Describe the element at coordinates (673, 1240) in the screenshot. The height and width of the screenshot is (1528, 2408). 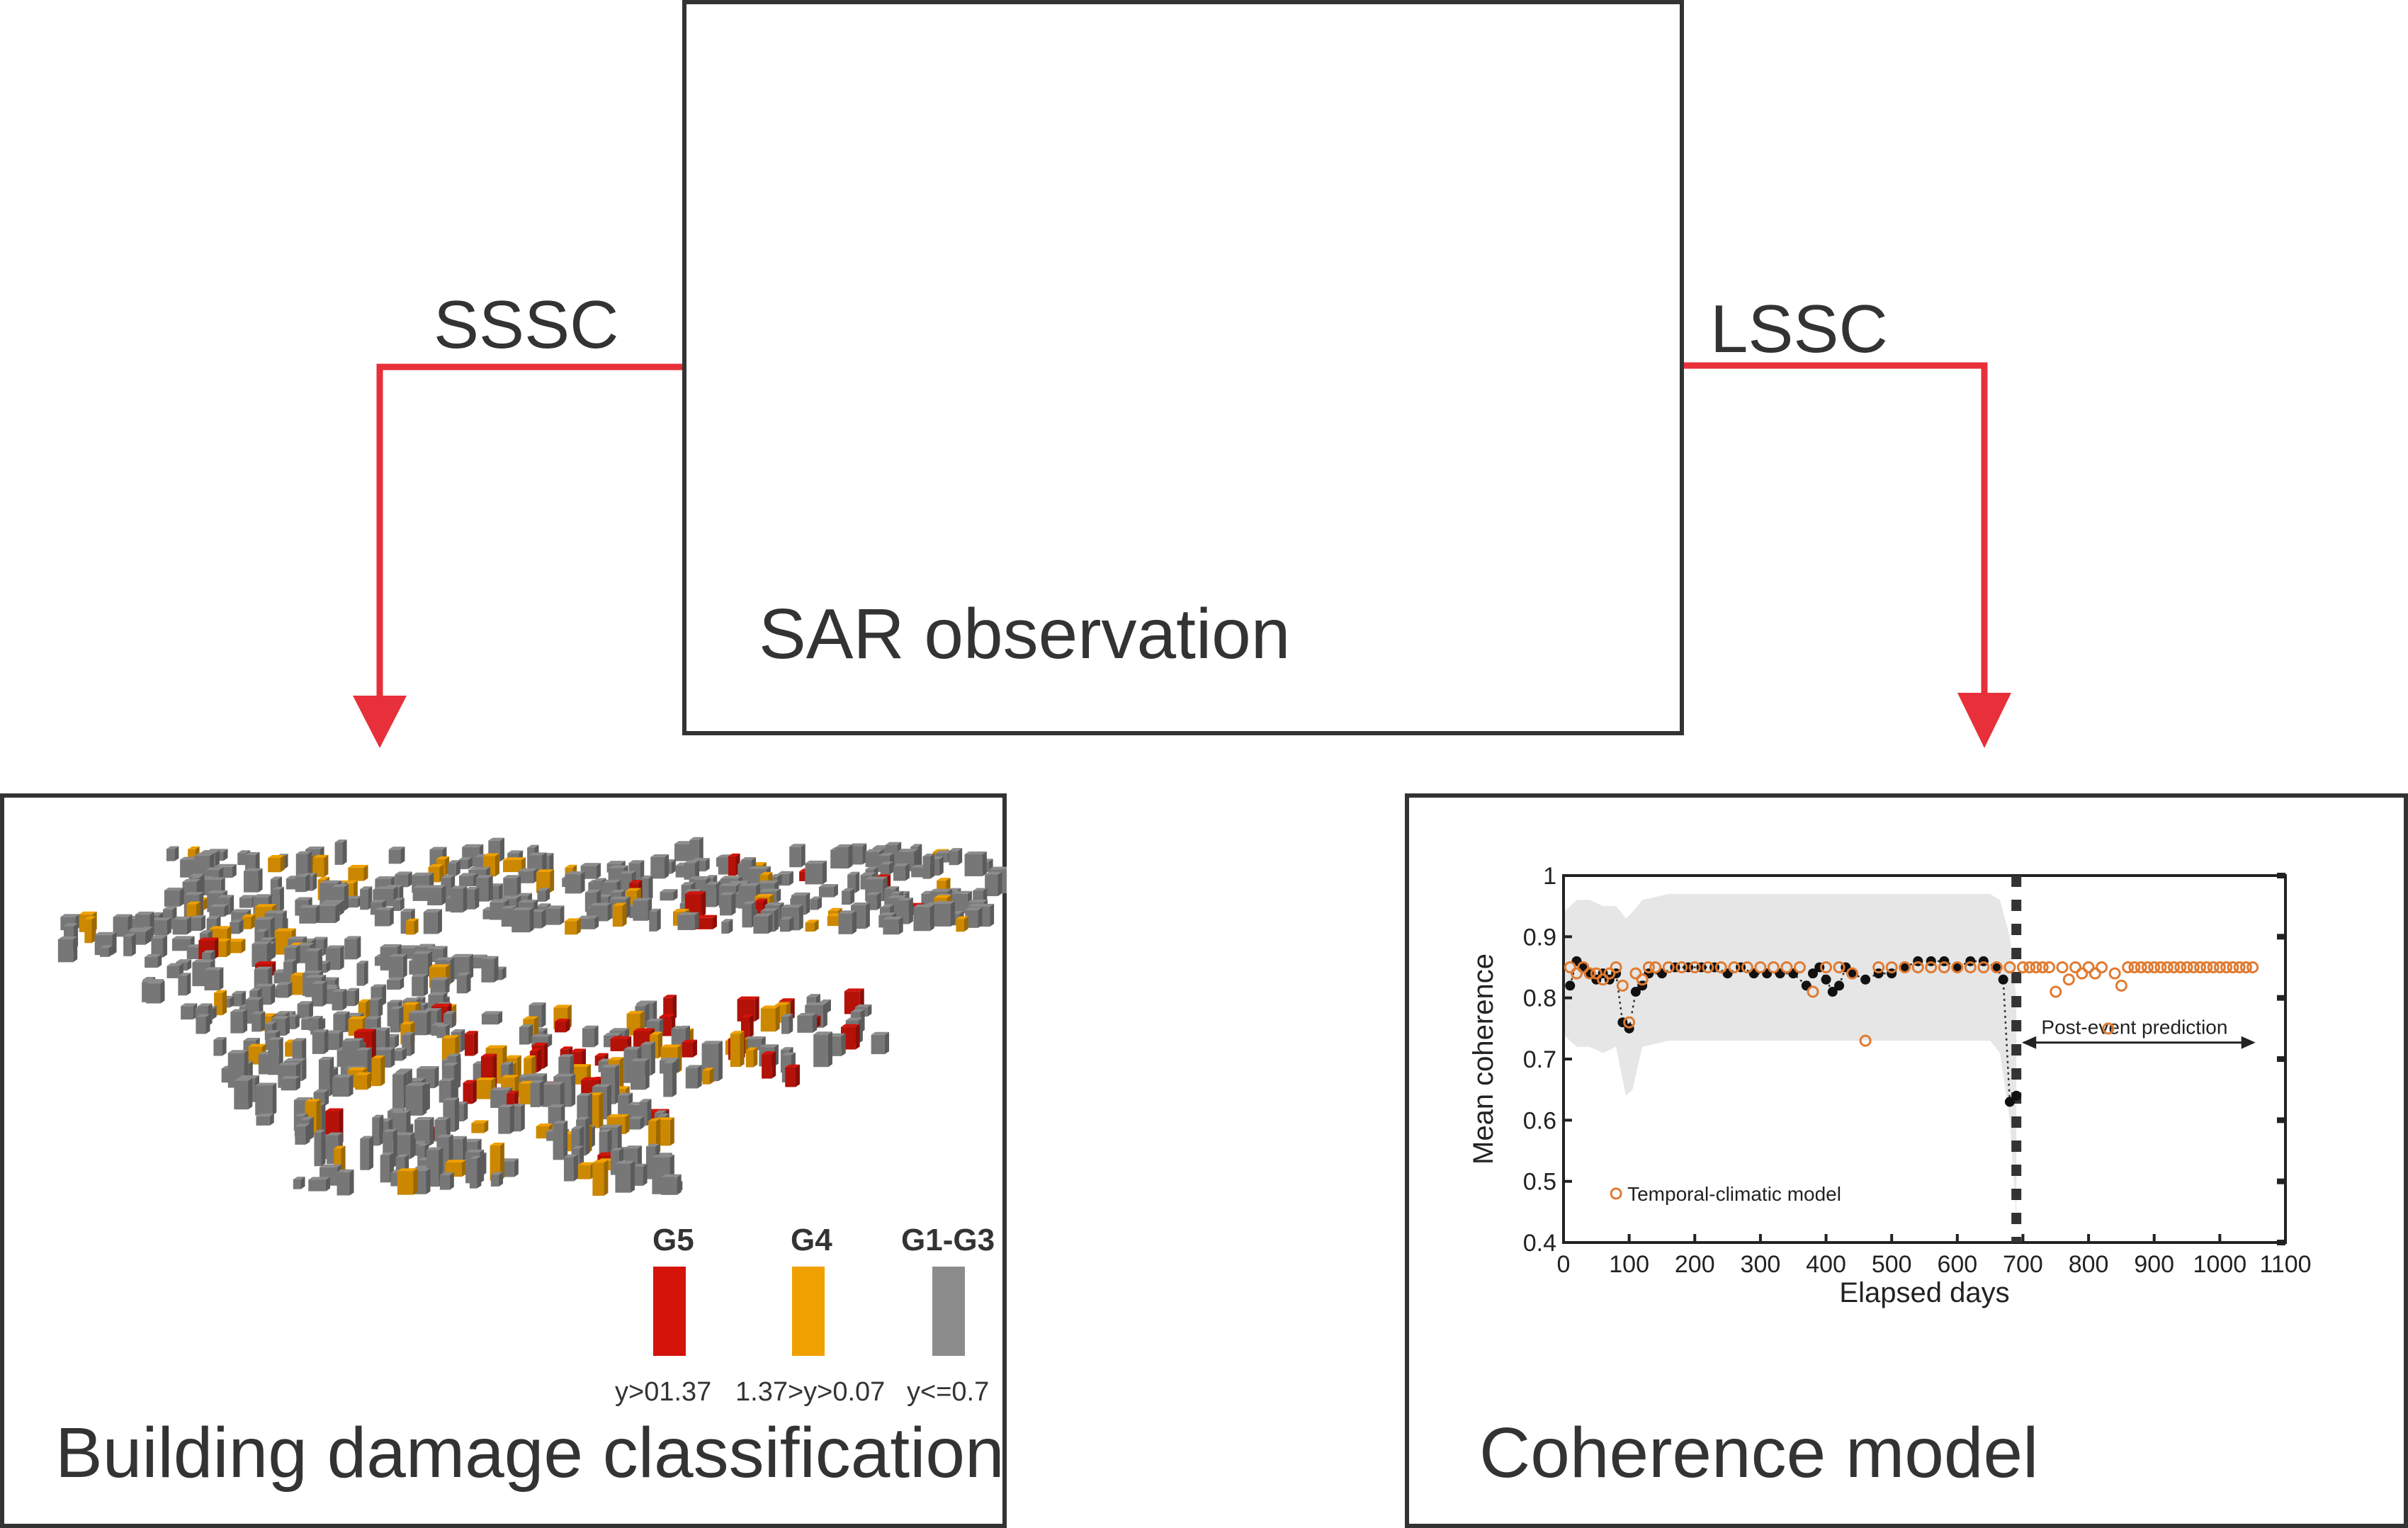
I see `legend-grade-g5: G5` at that location.